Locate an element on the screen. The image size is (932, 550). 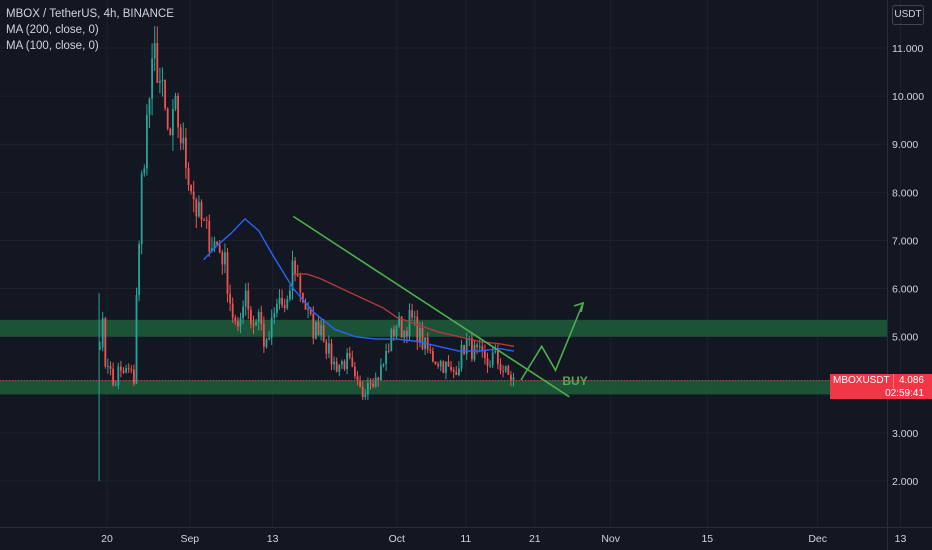
x-tick-label: 21 is located at coordinates (535, 539).